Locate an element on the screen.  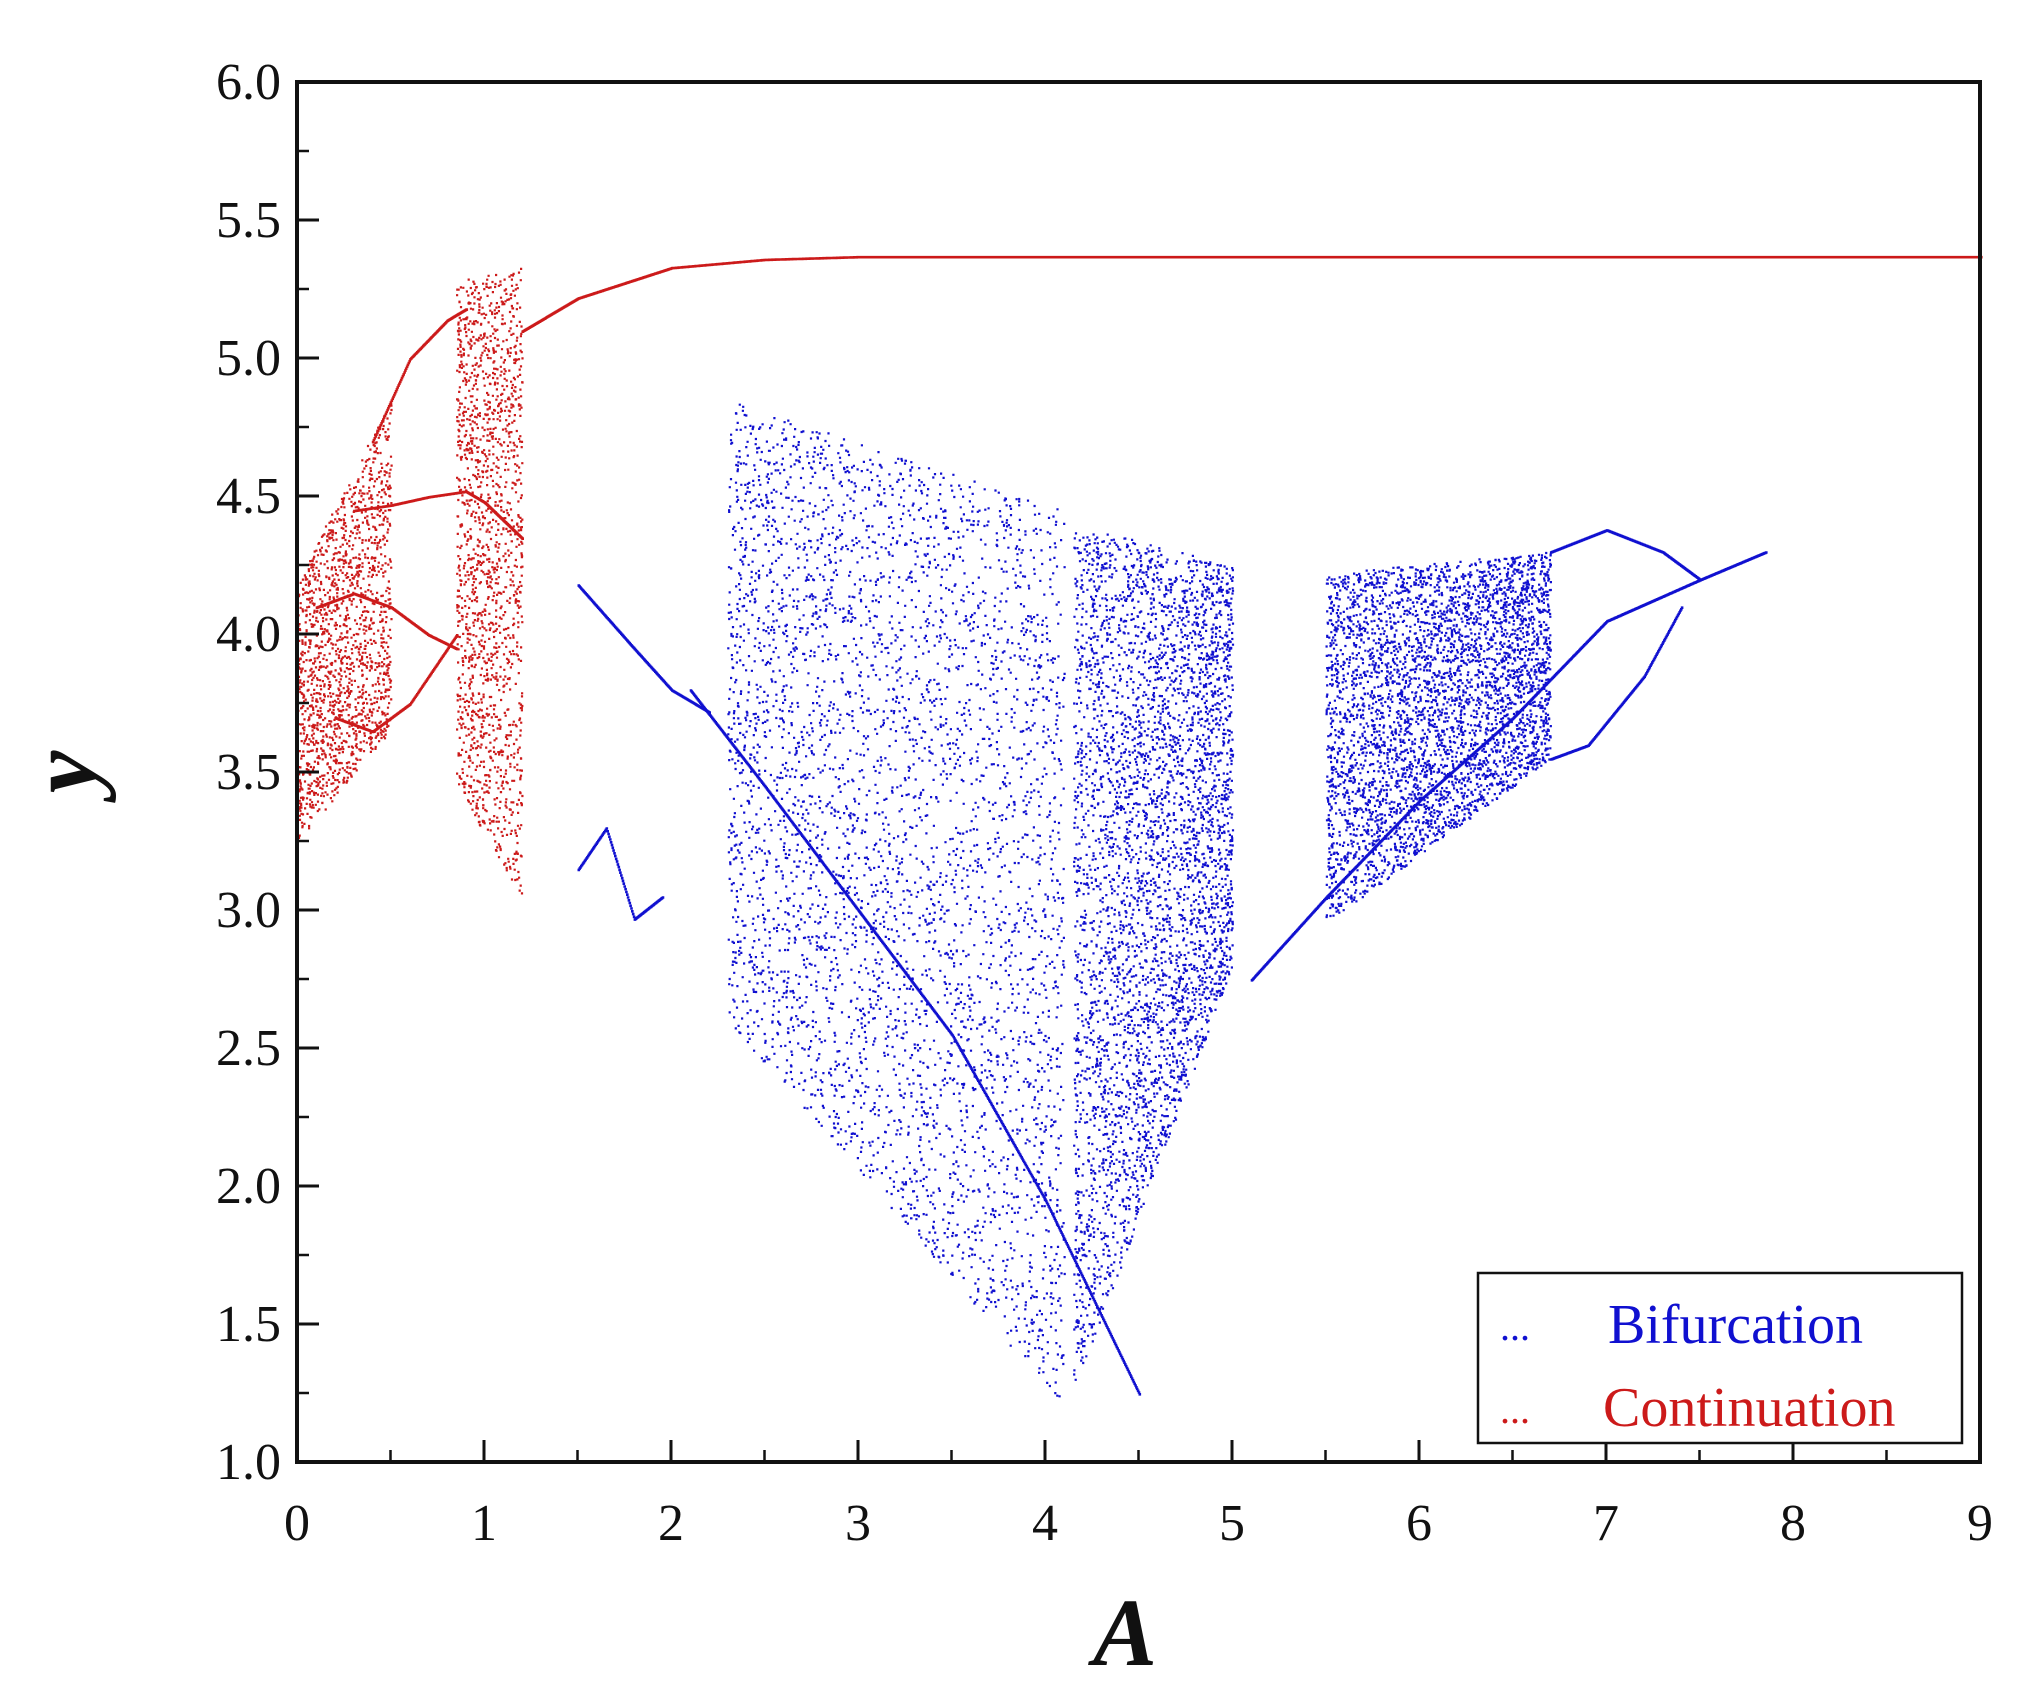
y-tick-label: 4.0 is located at coordinates (248, 634).